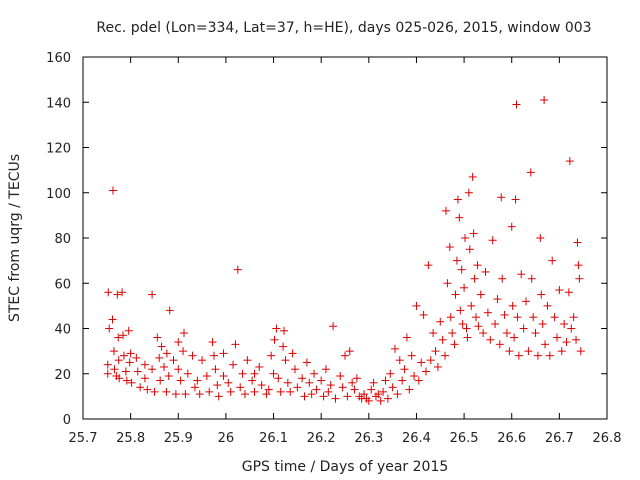 The height and width of the screenshot is (480, 640). What do you see at coordinates (15, 238) in the screenshot?
I see `y-axis-label: STEC from uqrg / TECUs` at bounding box center [15, 238].